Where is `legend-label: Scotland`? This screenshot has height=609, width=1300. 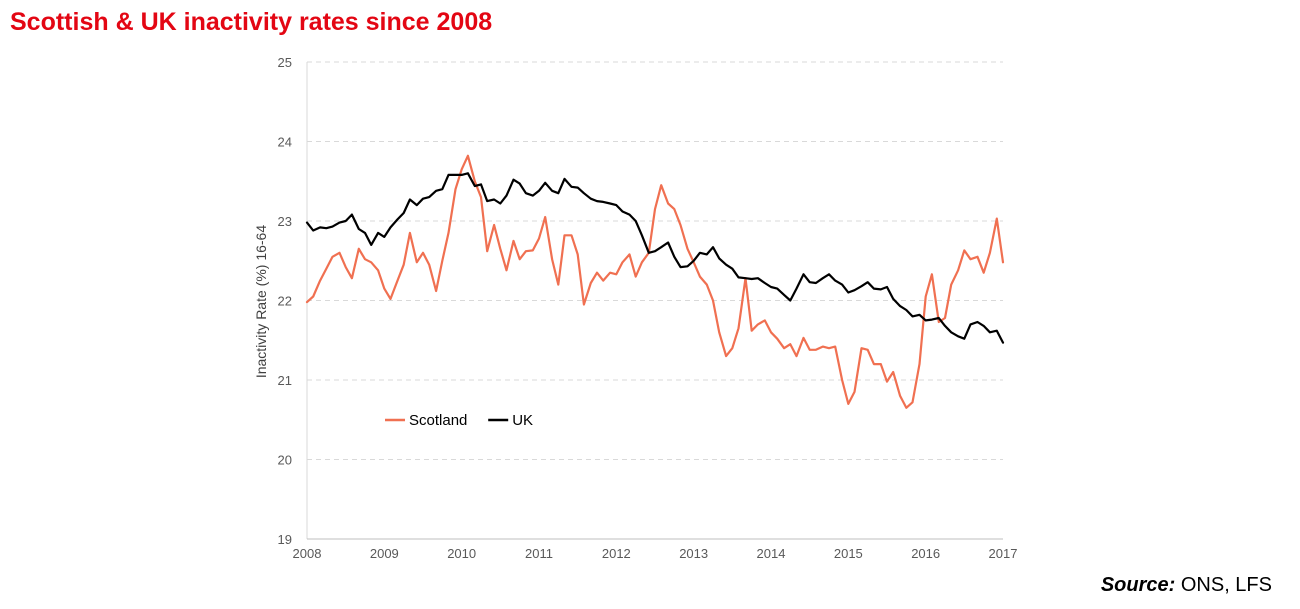
legend-label: Scotland is located at coordinates (438, 420).